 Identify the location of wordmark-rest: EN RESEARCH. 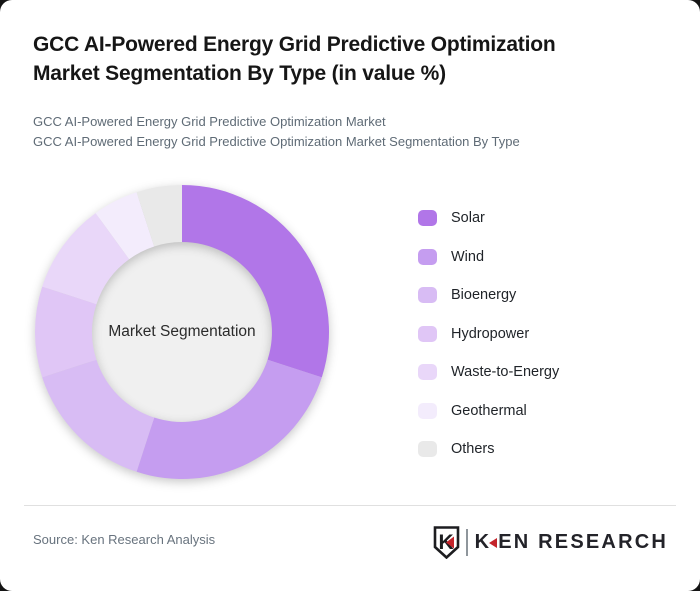
(583, 541).